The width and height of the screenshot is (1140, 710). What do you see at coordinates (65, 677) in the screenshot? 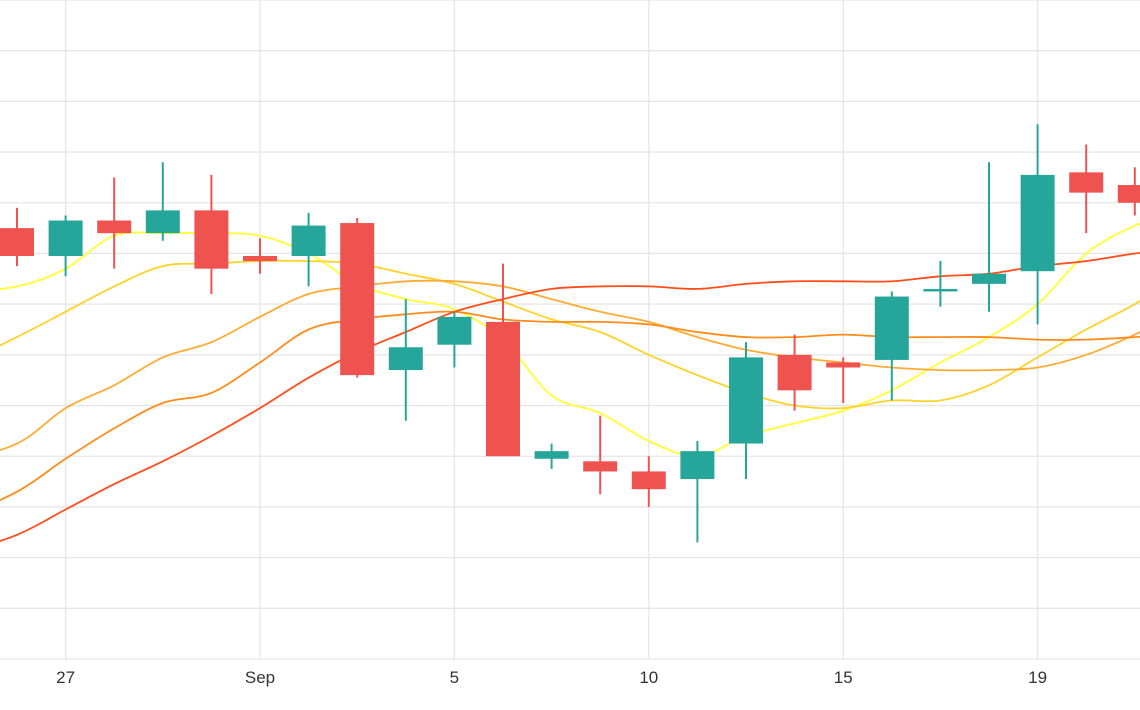
I see `x-tick-label: 27` at bounding box center [65, 677].